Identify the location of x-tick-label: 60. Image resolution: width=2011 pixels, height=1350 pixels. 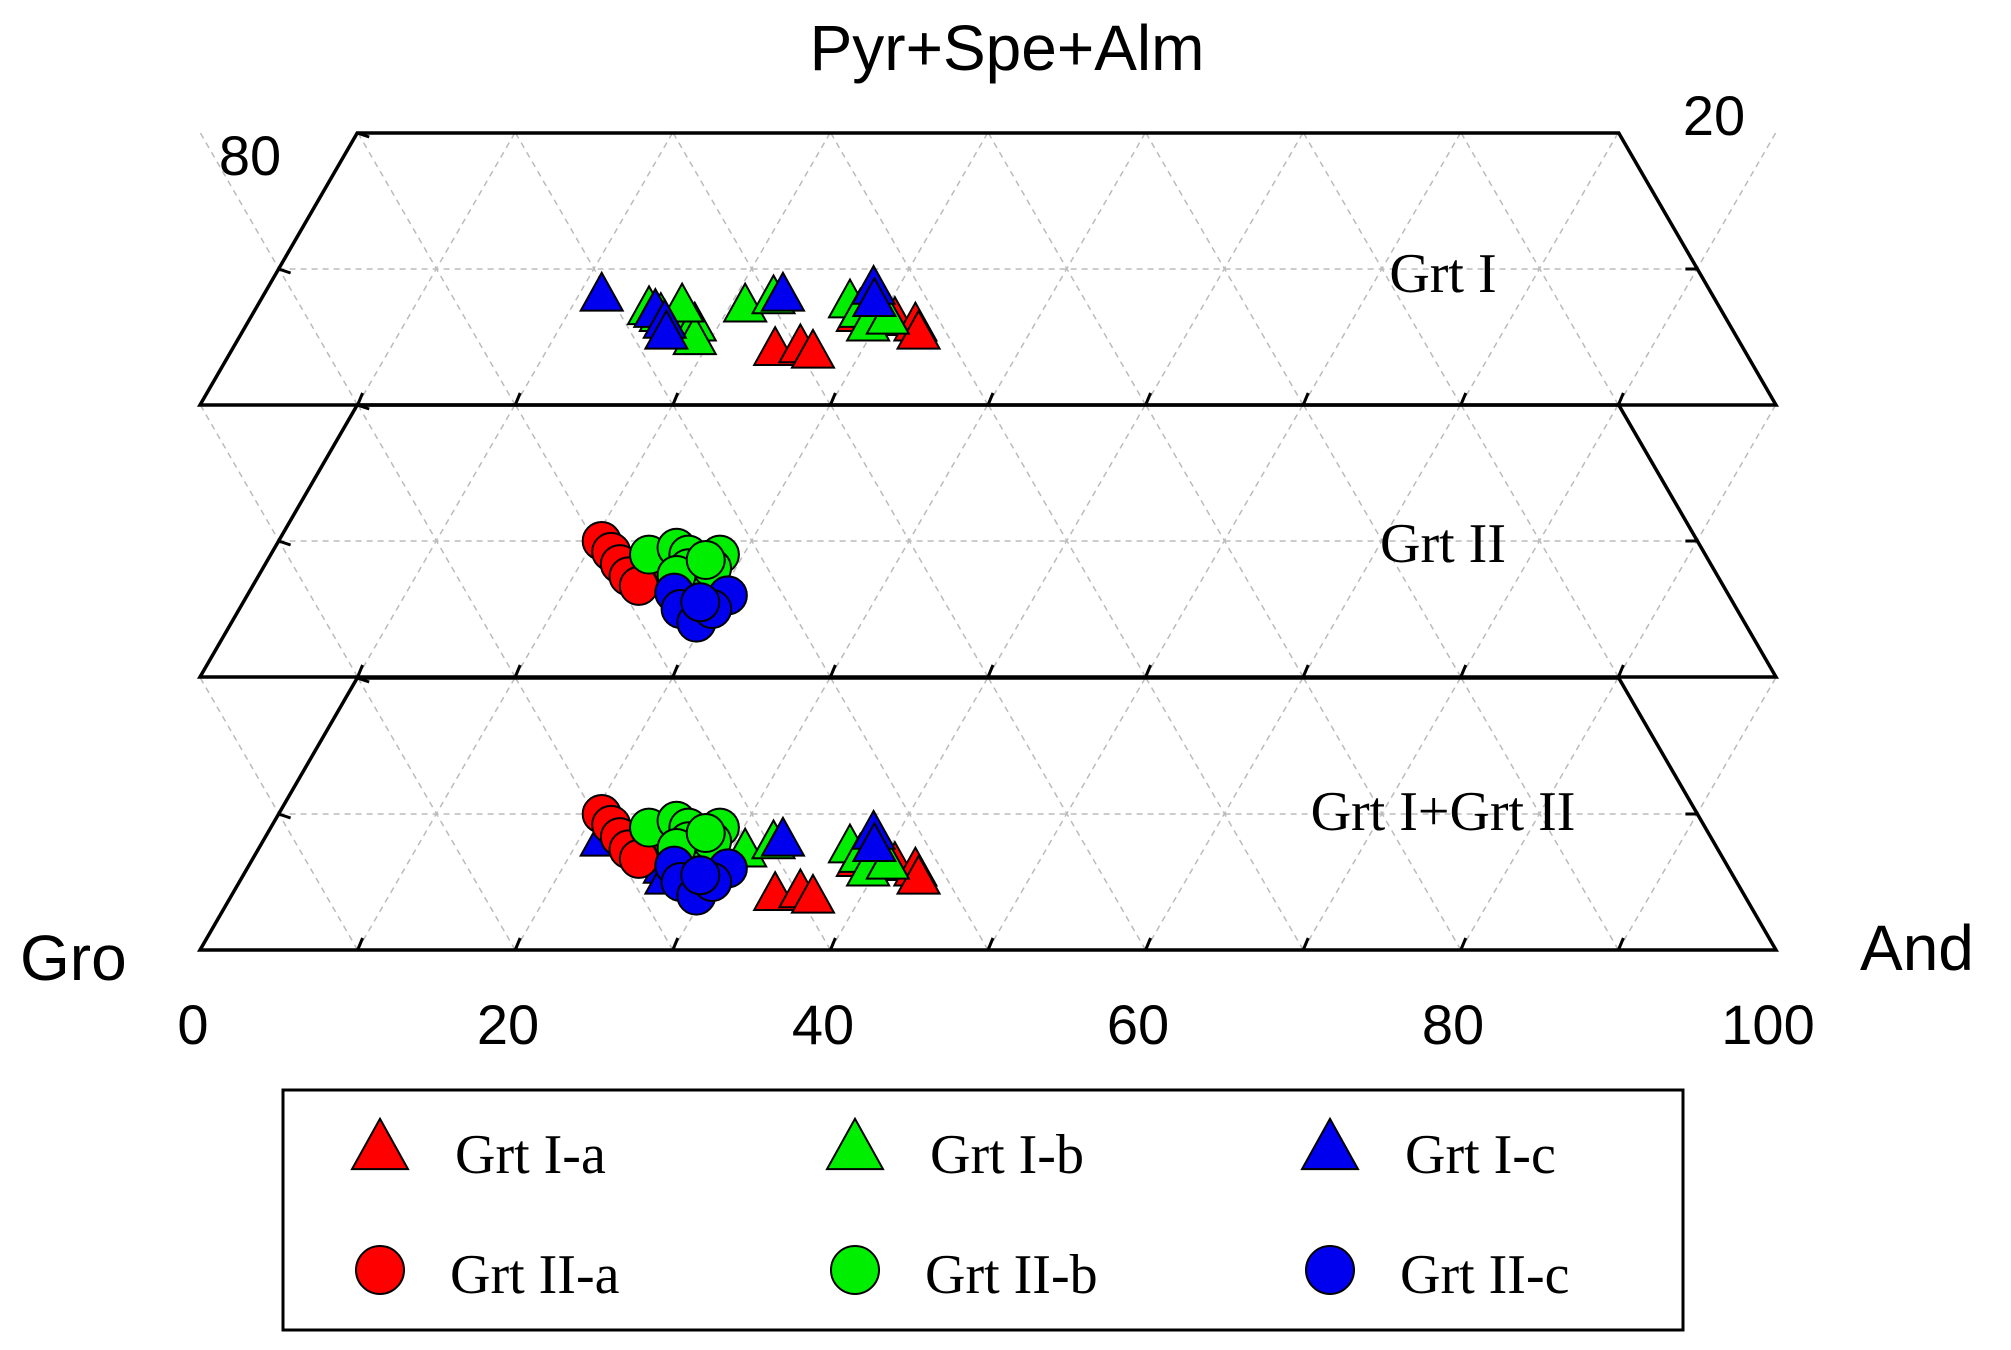
(1138, 1024).